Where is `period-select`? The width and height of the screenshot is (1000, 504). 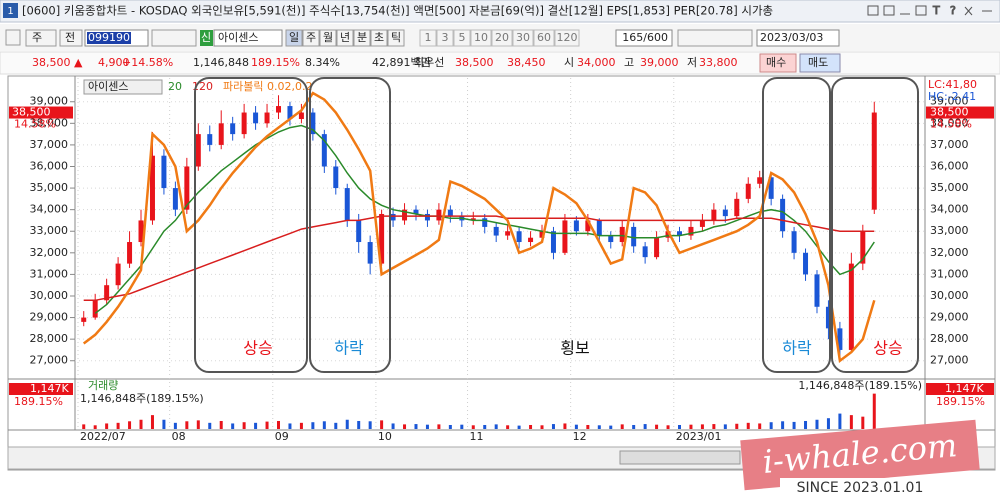 period-select is located at coordinates (41, 38).